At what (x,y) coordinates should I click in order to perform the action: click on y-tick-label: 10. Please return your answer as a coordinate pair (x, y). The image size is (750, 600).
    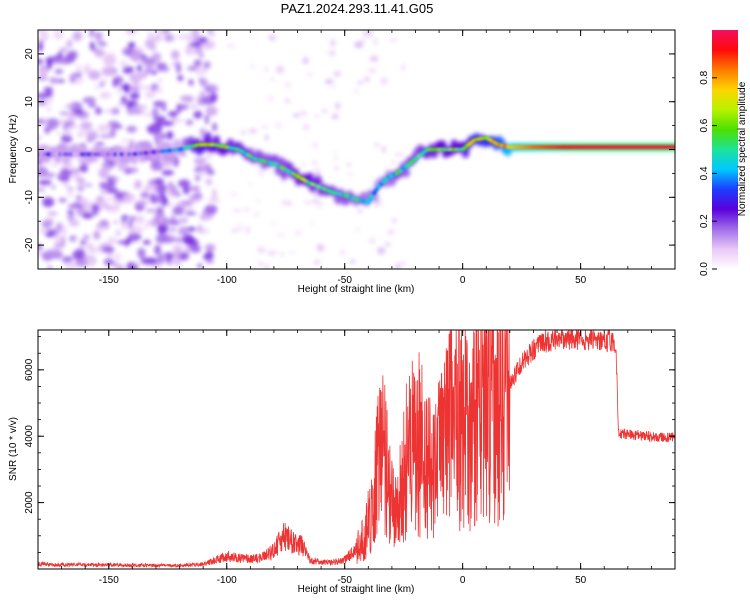
    Looking at the image, I should click on (29, 102).